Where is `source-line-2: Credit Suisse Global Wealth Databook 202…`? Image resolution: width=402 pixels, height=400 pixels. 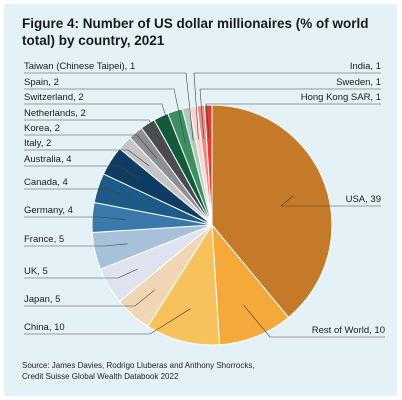
source-line-2: Credit Suisse Global Wealth Databook 202… is located at coordinates (100, 376).